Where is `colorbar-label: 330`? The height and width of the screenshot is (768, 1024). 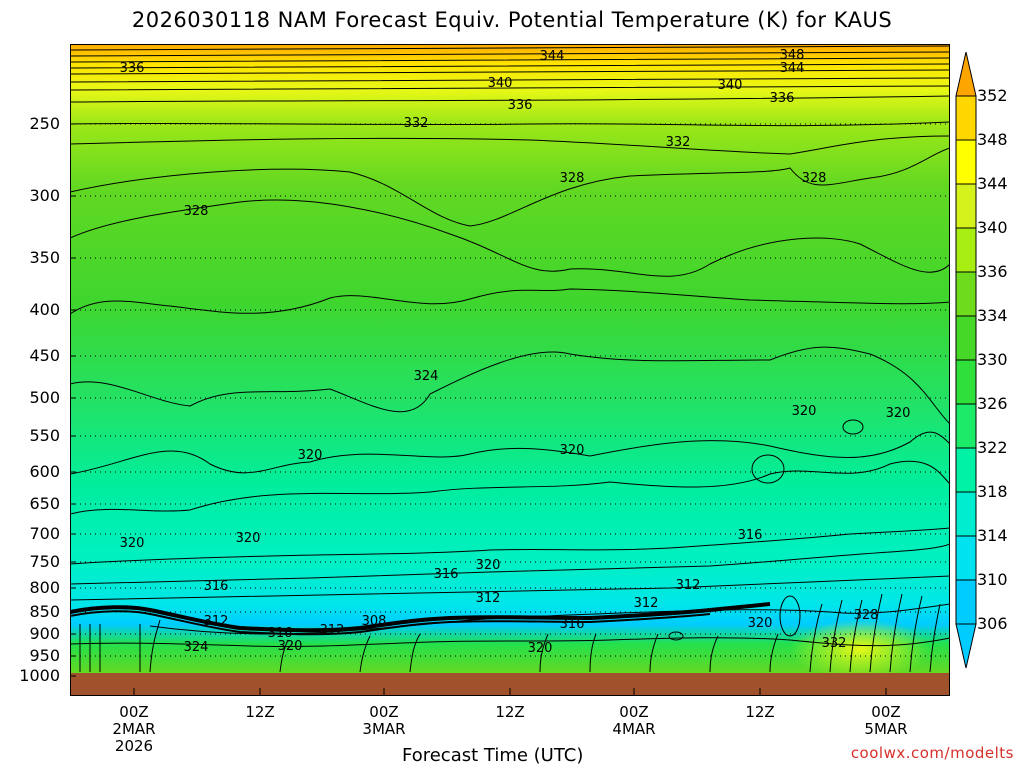 colorbar-label: 330 is located at coordinates (992, 359).